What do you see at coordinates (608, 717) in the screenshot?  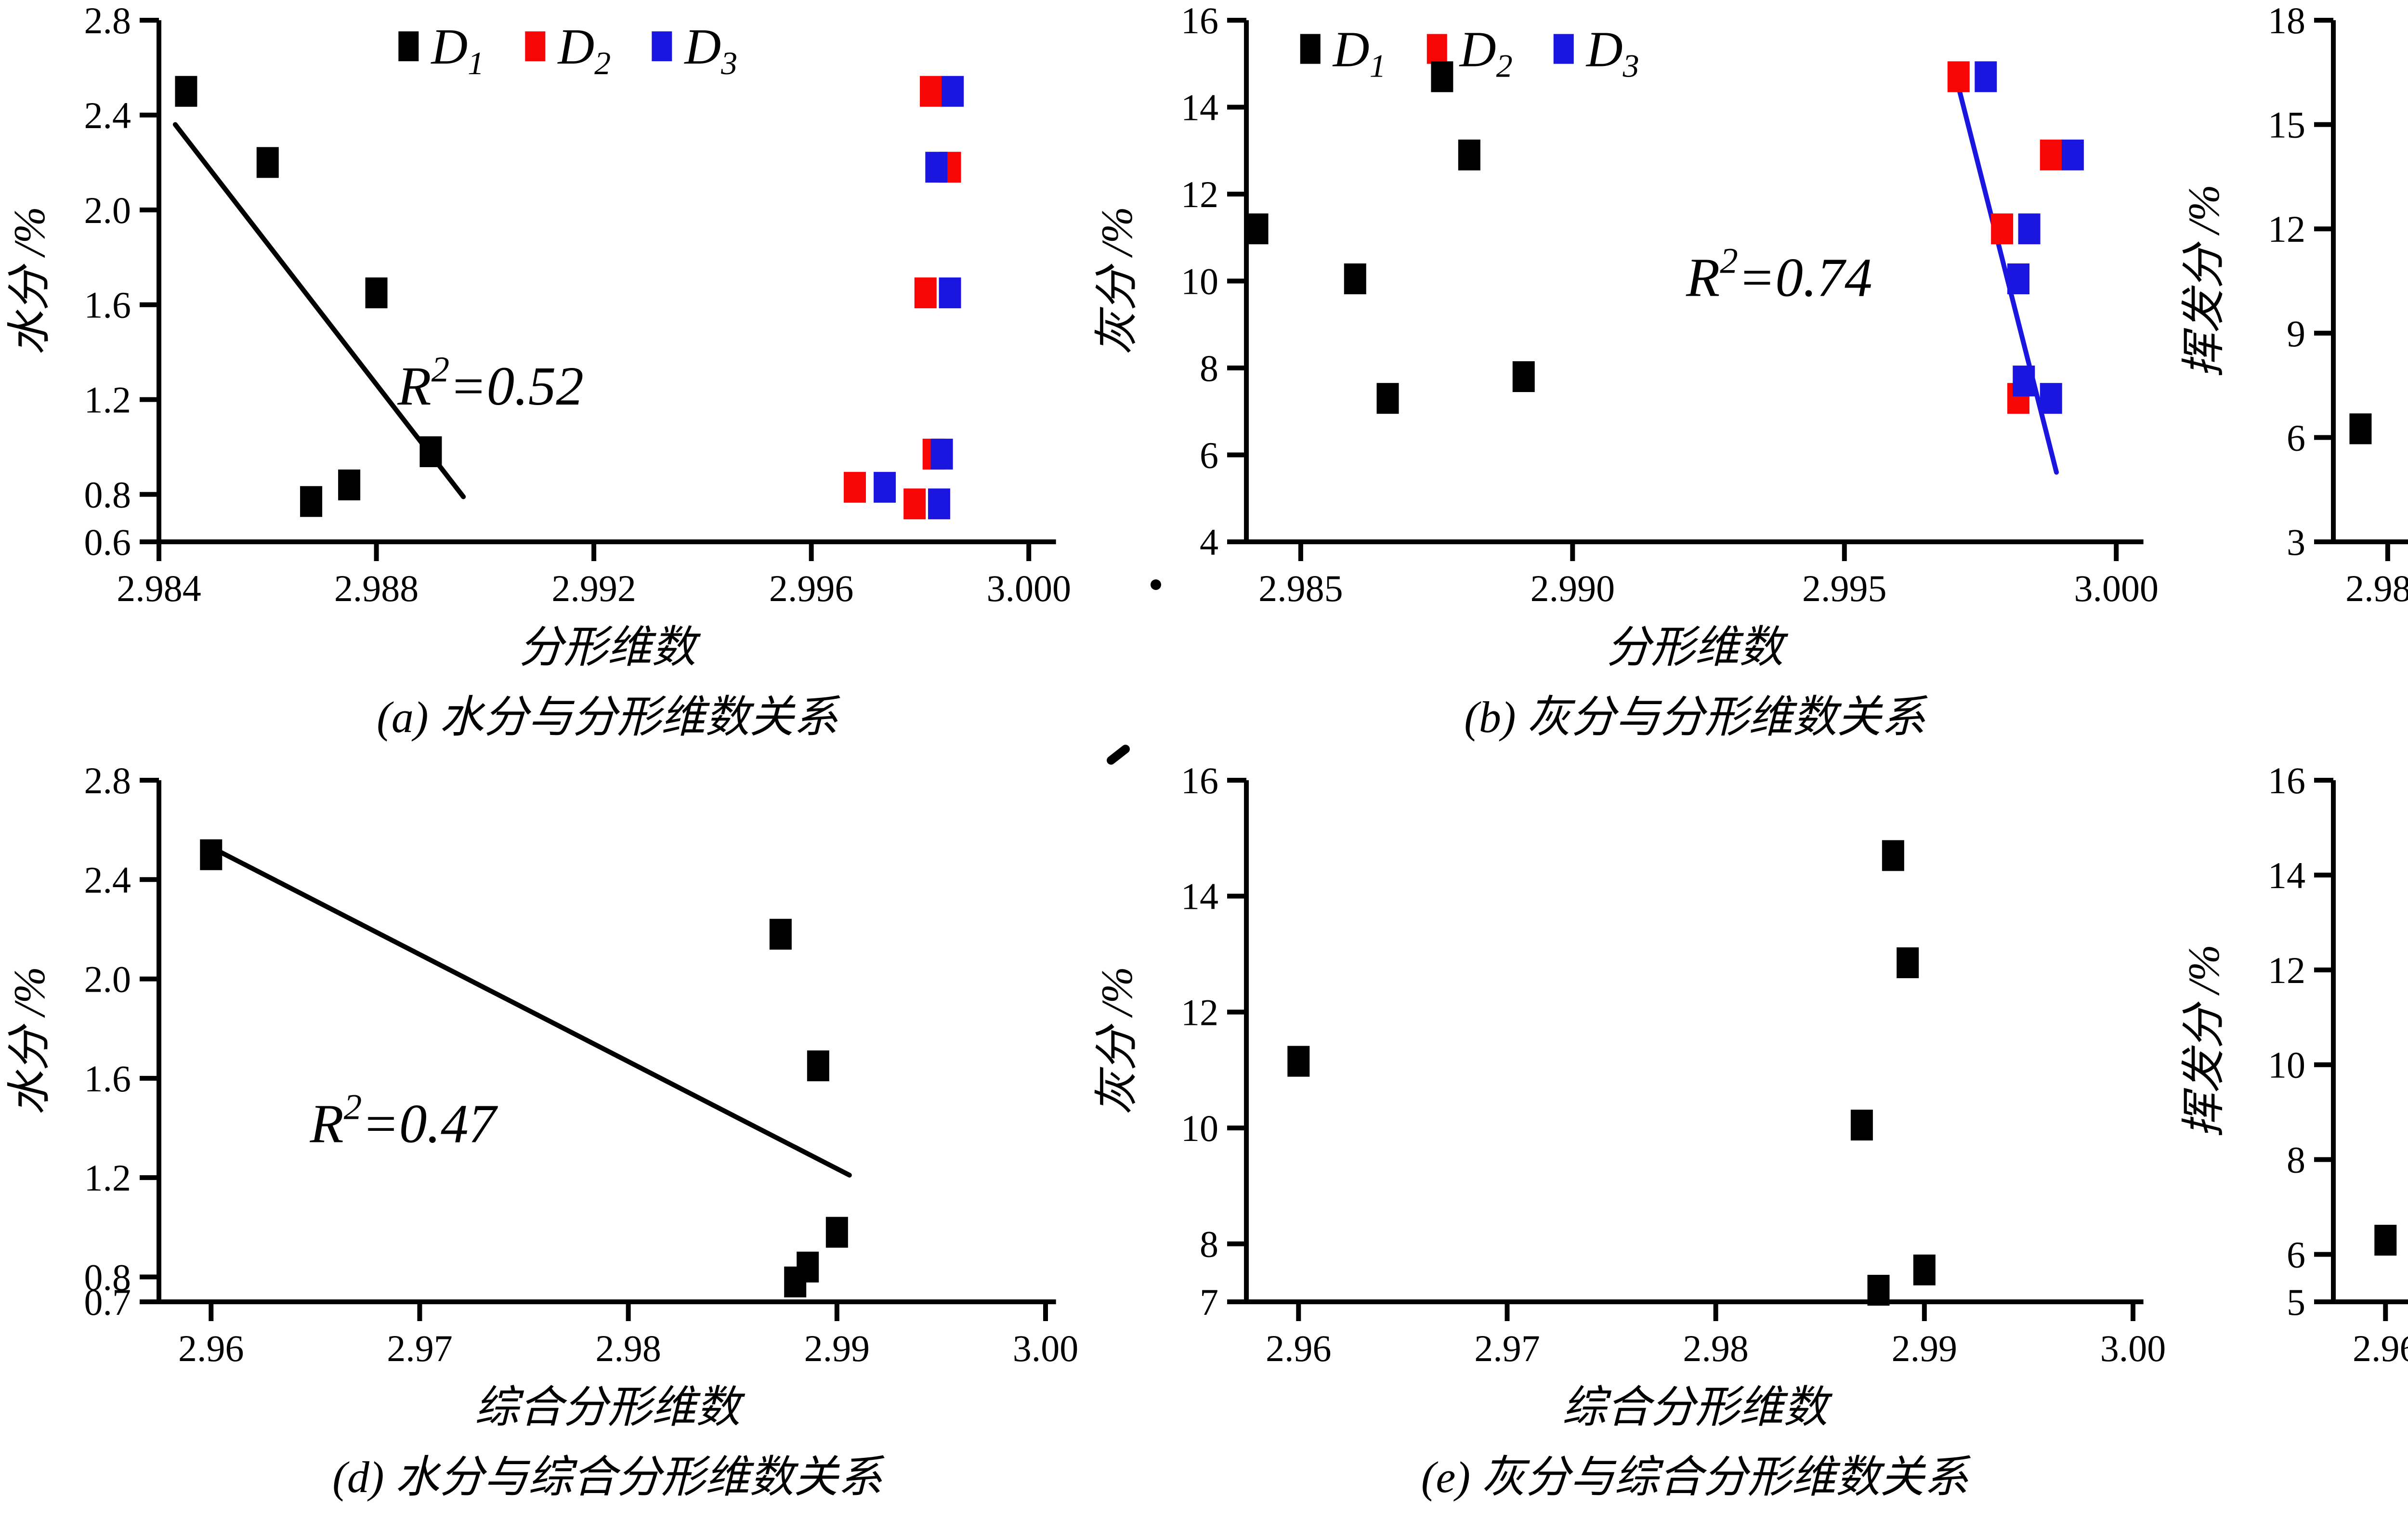 I see `panel-caption: (a) 水分与分形维数关系` at bounding box center [608, 717].